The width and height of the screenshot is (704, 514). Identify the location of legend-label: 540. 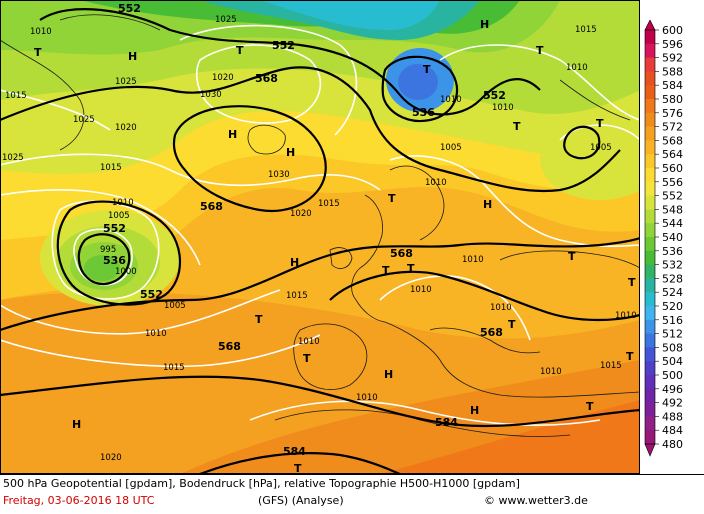
(672, 237).